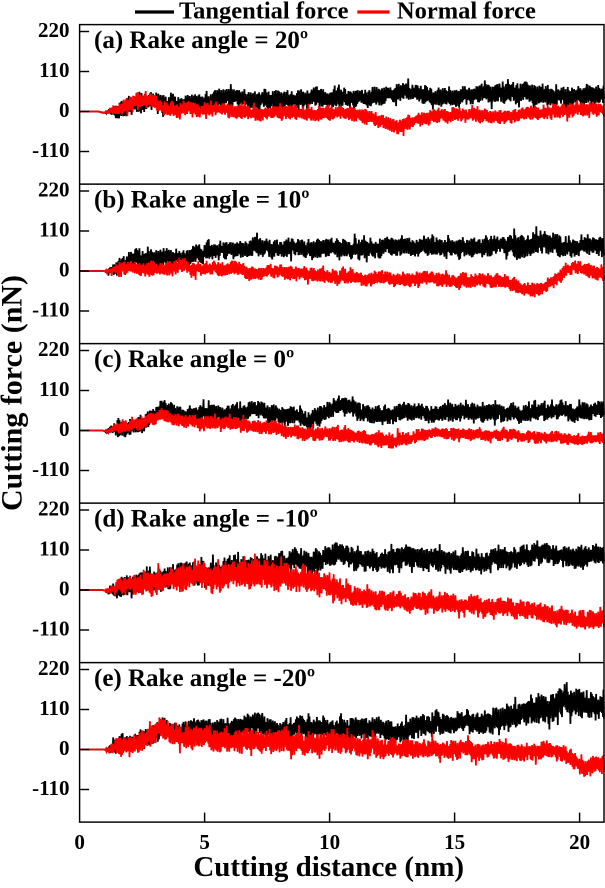  Describe the element at coordinates (204, 842) in the screenshot. I see `svg-text: 5` at that location.